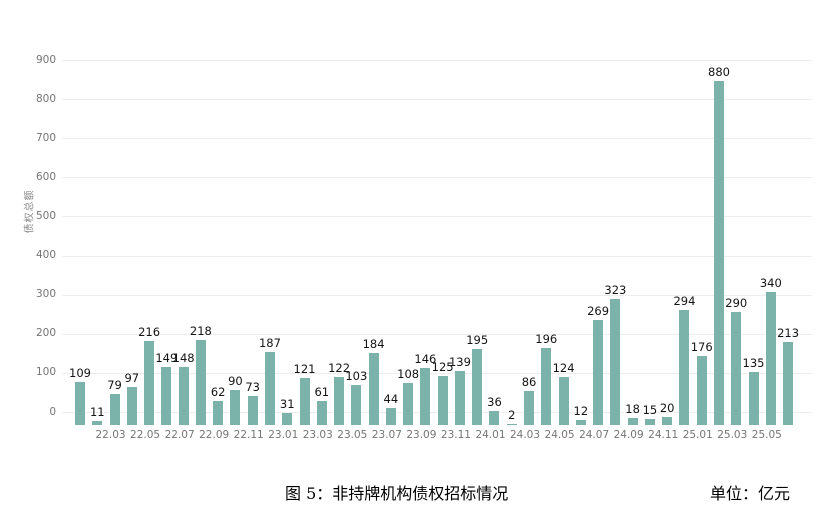  I want to click on x-tick-label: 23.03, so click(317, 435).